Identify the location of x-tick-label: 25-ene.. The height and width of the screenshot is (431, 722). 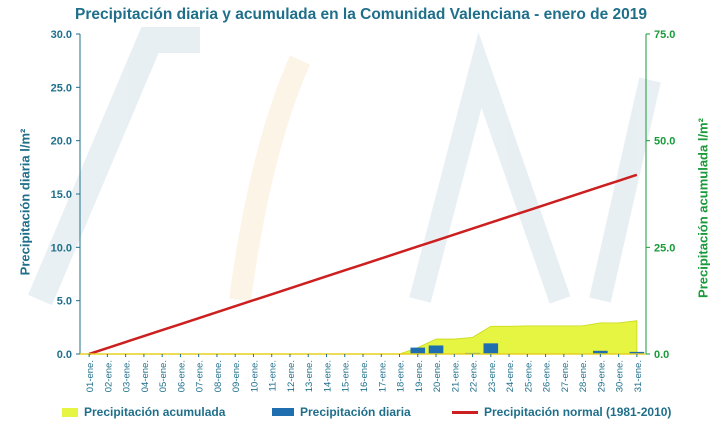
(528, 376).